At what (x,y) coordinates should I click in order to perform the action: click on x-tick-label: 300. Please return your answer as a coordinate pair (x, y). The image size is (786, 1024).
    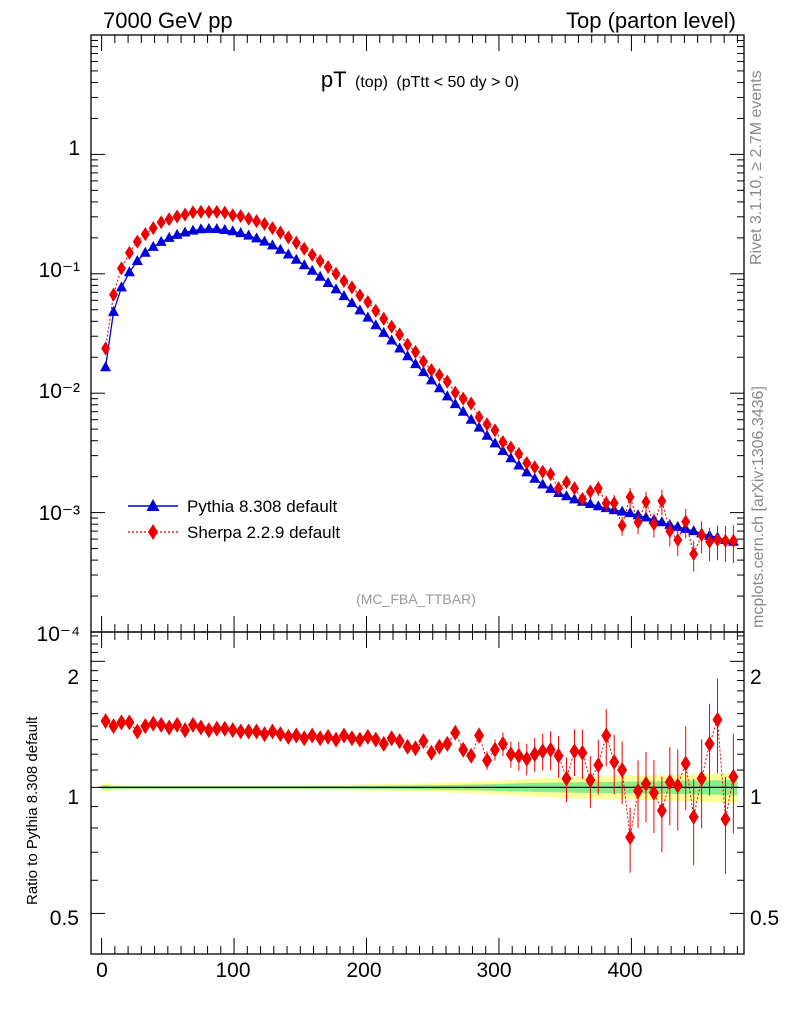
    Looking at the image, I should click on (493, 970).